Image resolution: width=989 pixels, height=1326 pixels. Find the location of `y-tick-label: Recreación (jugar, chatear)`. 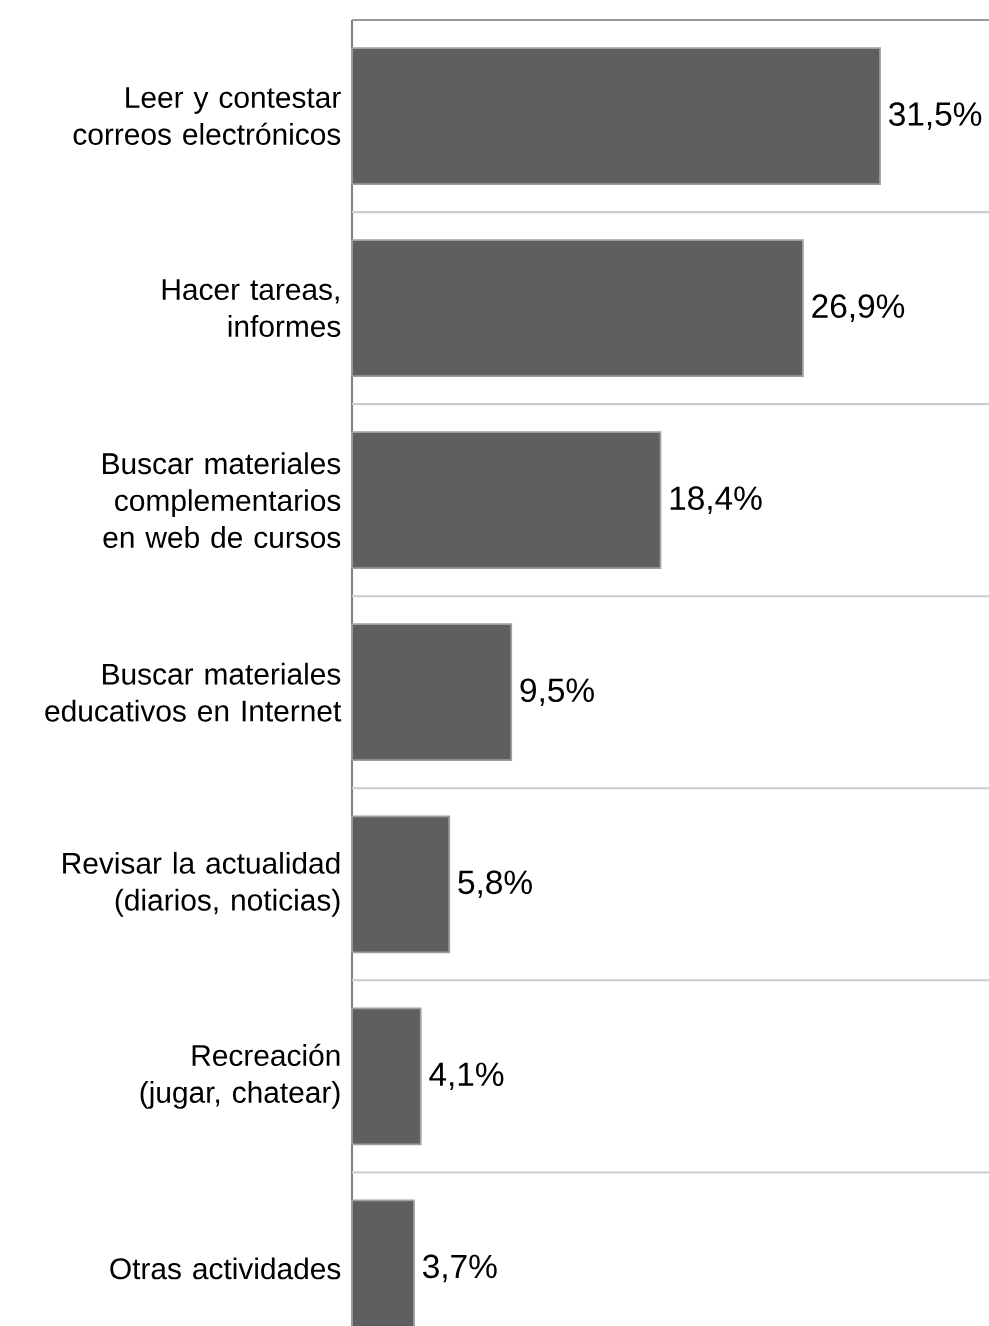

y-tick-label: Recreación (jugar, chatear) is located at coordinates (240, 1076).